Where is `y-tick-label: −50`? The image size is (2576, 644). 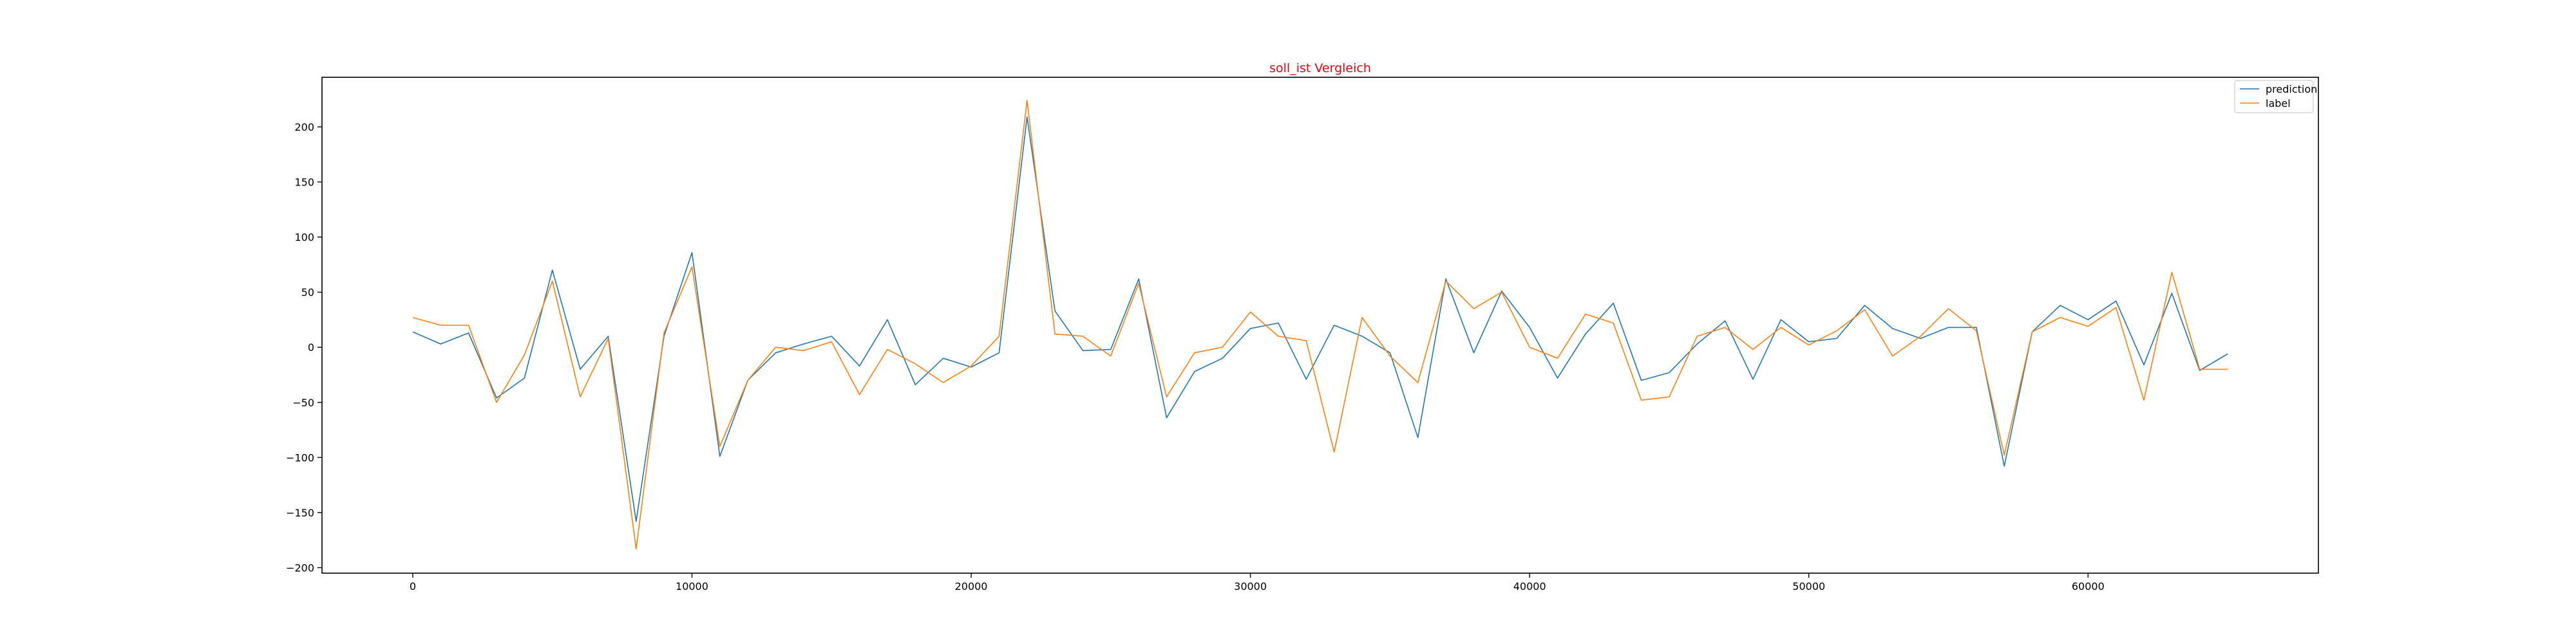 y-tick-label: −50 is located at coordinates (303, 403).